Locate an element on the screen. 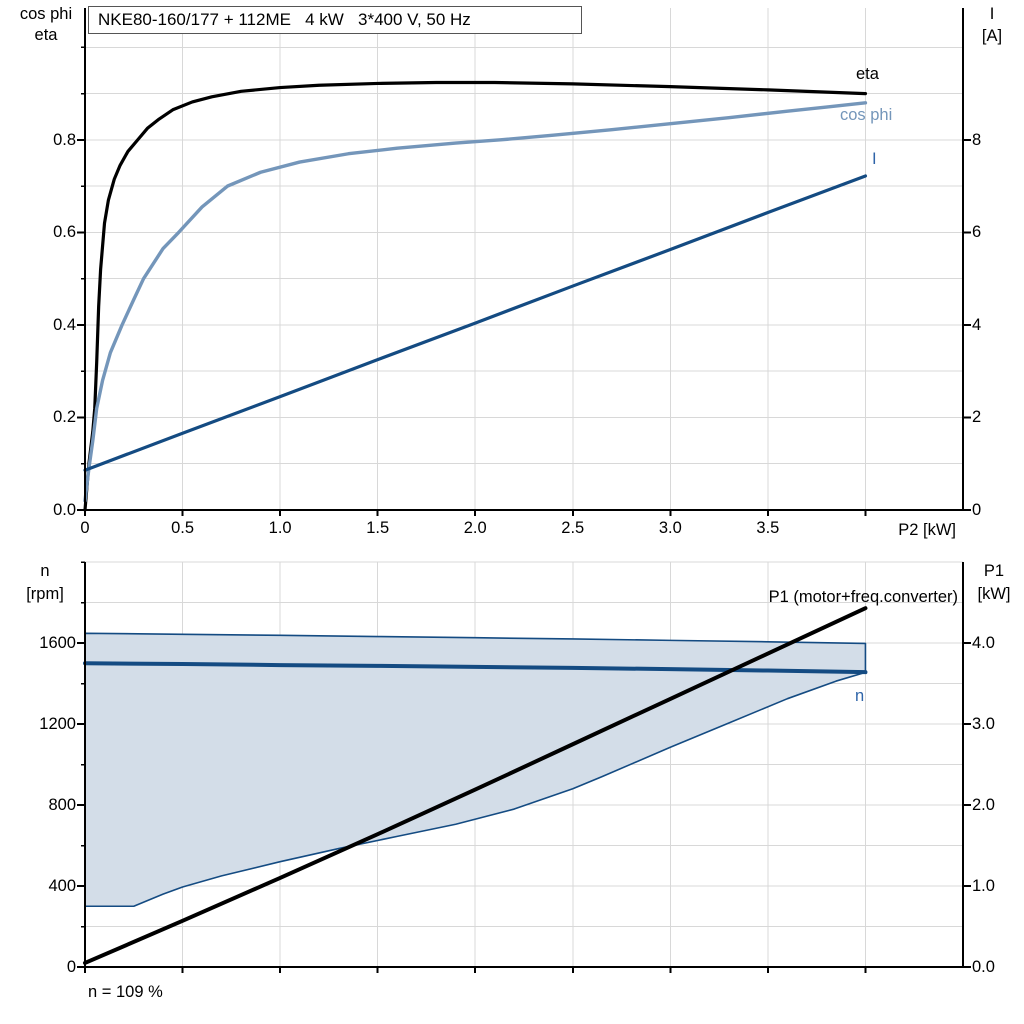 This screenshot has width=1024, height=1024. top-right-axis-label: I [A] is located at coordinates (992, 25).